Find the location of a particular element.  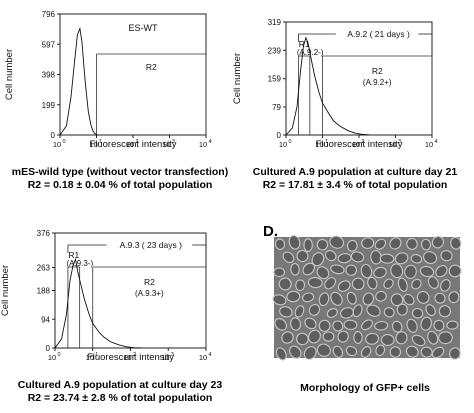

x-tick-exponent: 1 is located at coordinates (96, 355).